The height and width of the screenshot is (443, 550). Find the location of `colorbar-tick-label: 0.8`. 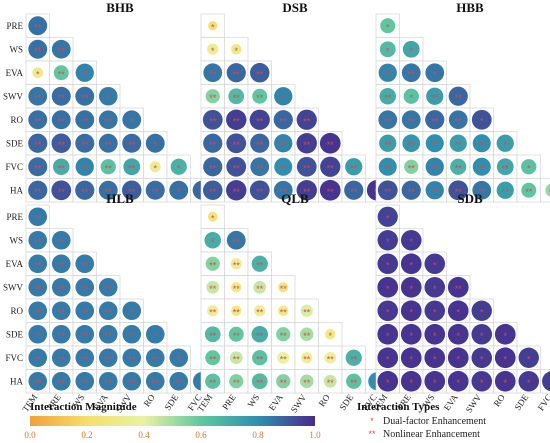

colorbar-tick-label: 0.8 is located at coordinates (258, 435).